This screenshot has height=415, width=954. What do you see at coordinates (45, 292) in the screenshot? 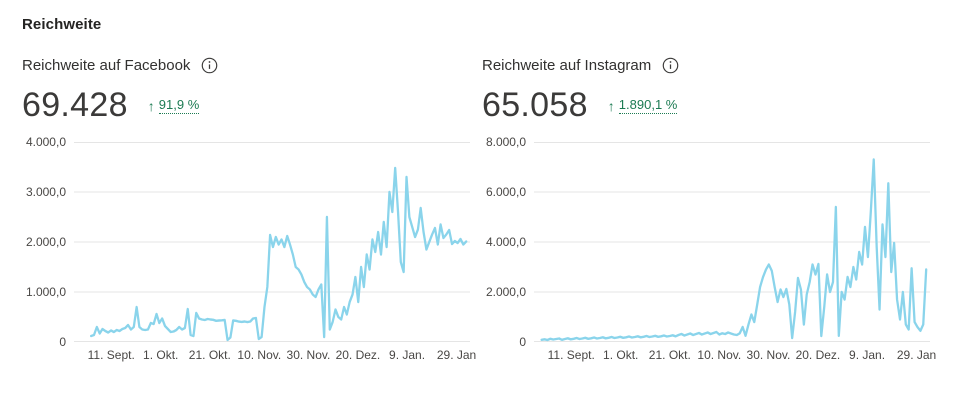
I see `y-axis-tick-label: 1.000,0` at bounding box center [45, 292].